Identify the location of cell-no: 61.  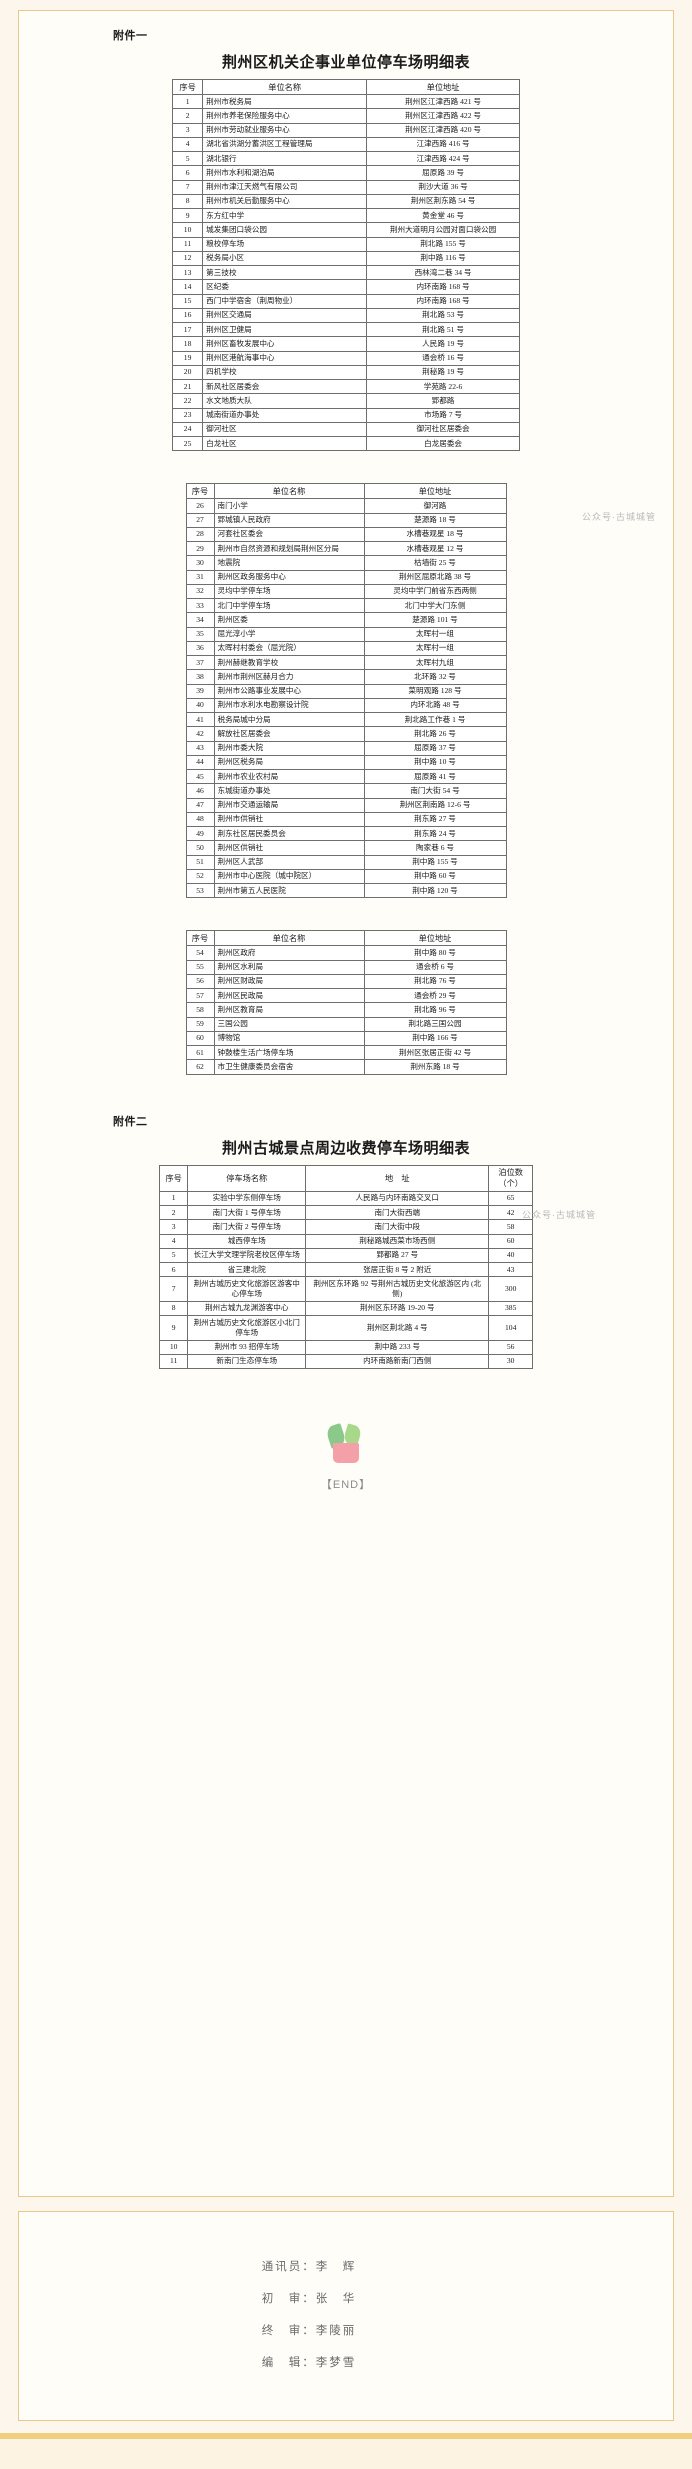
(200, 1053).